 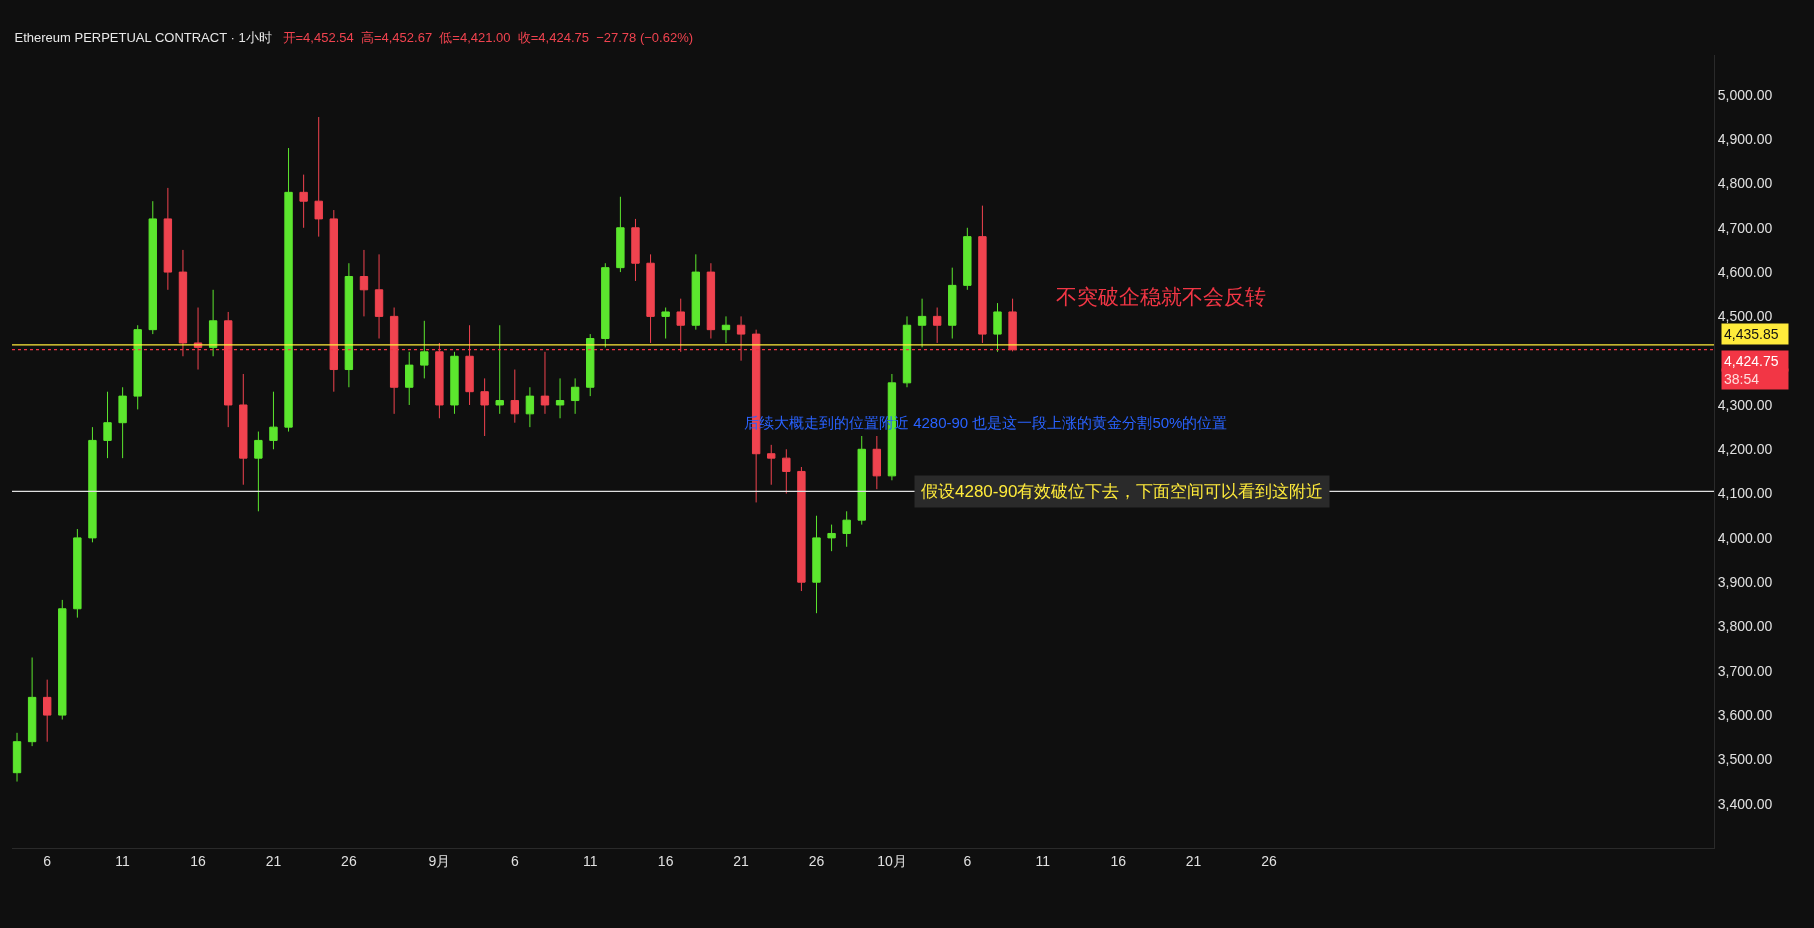 What do you see at coordinates (1745, 582) in the screenshot?
I see `y-tick-label: 3,900.00` at bounding box center [1745, 582].